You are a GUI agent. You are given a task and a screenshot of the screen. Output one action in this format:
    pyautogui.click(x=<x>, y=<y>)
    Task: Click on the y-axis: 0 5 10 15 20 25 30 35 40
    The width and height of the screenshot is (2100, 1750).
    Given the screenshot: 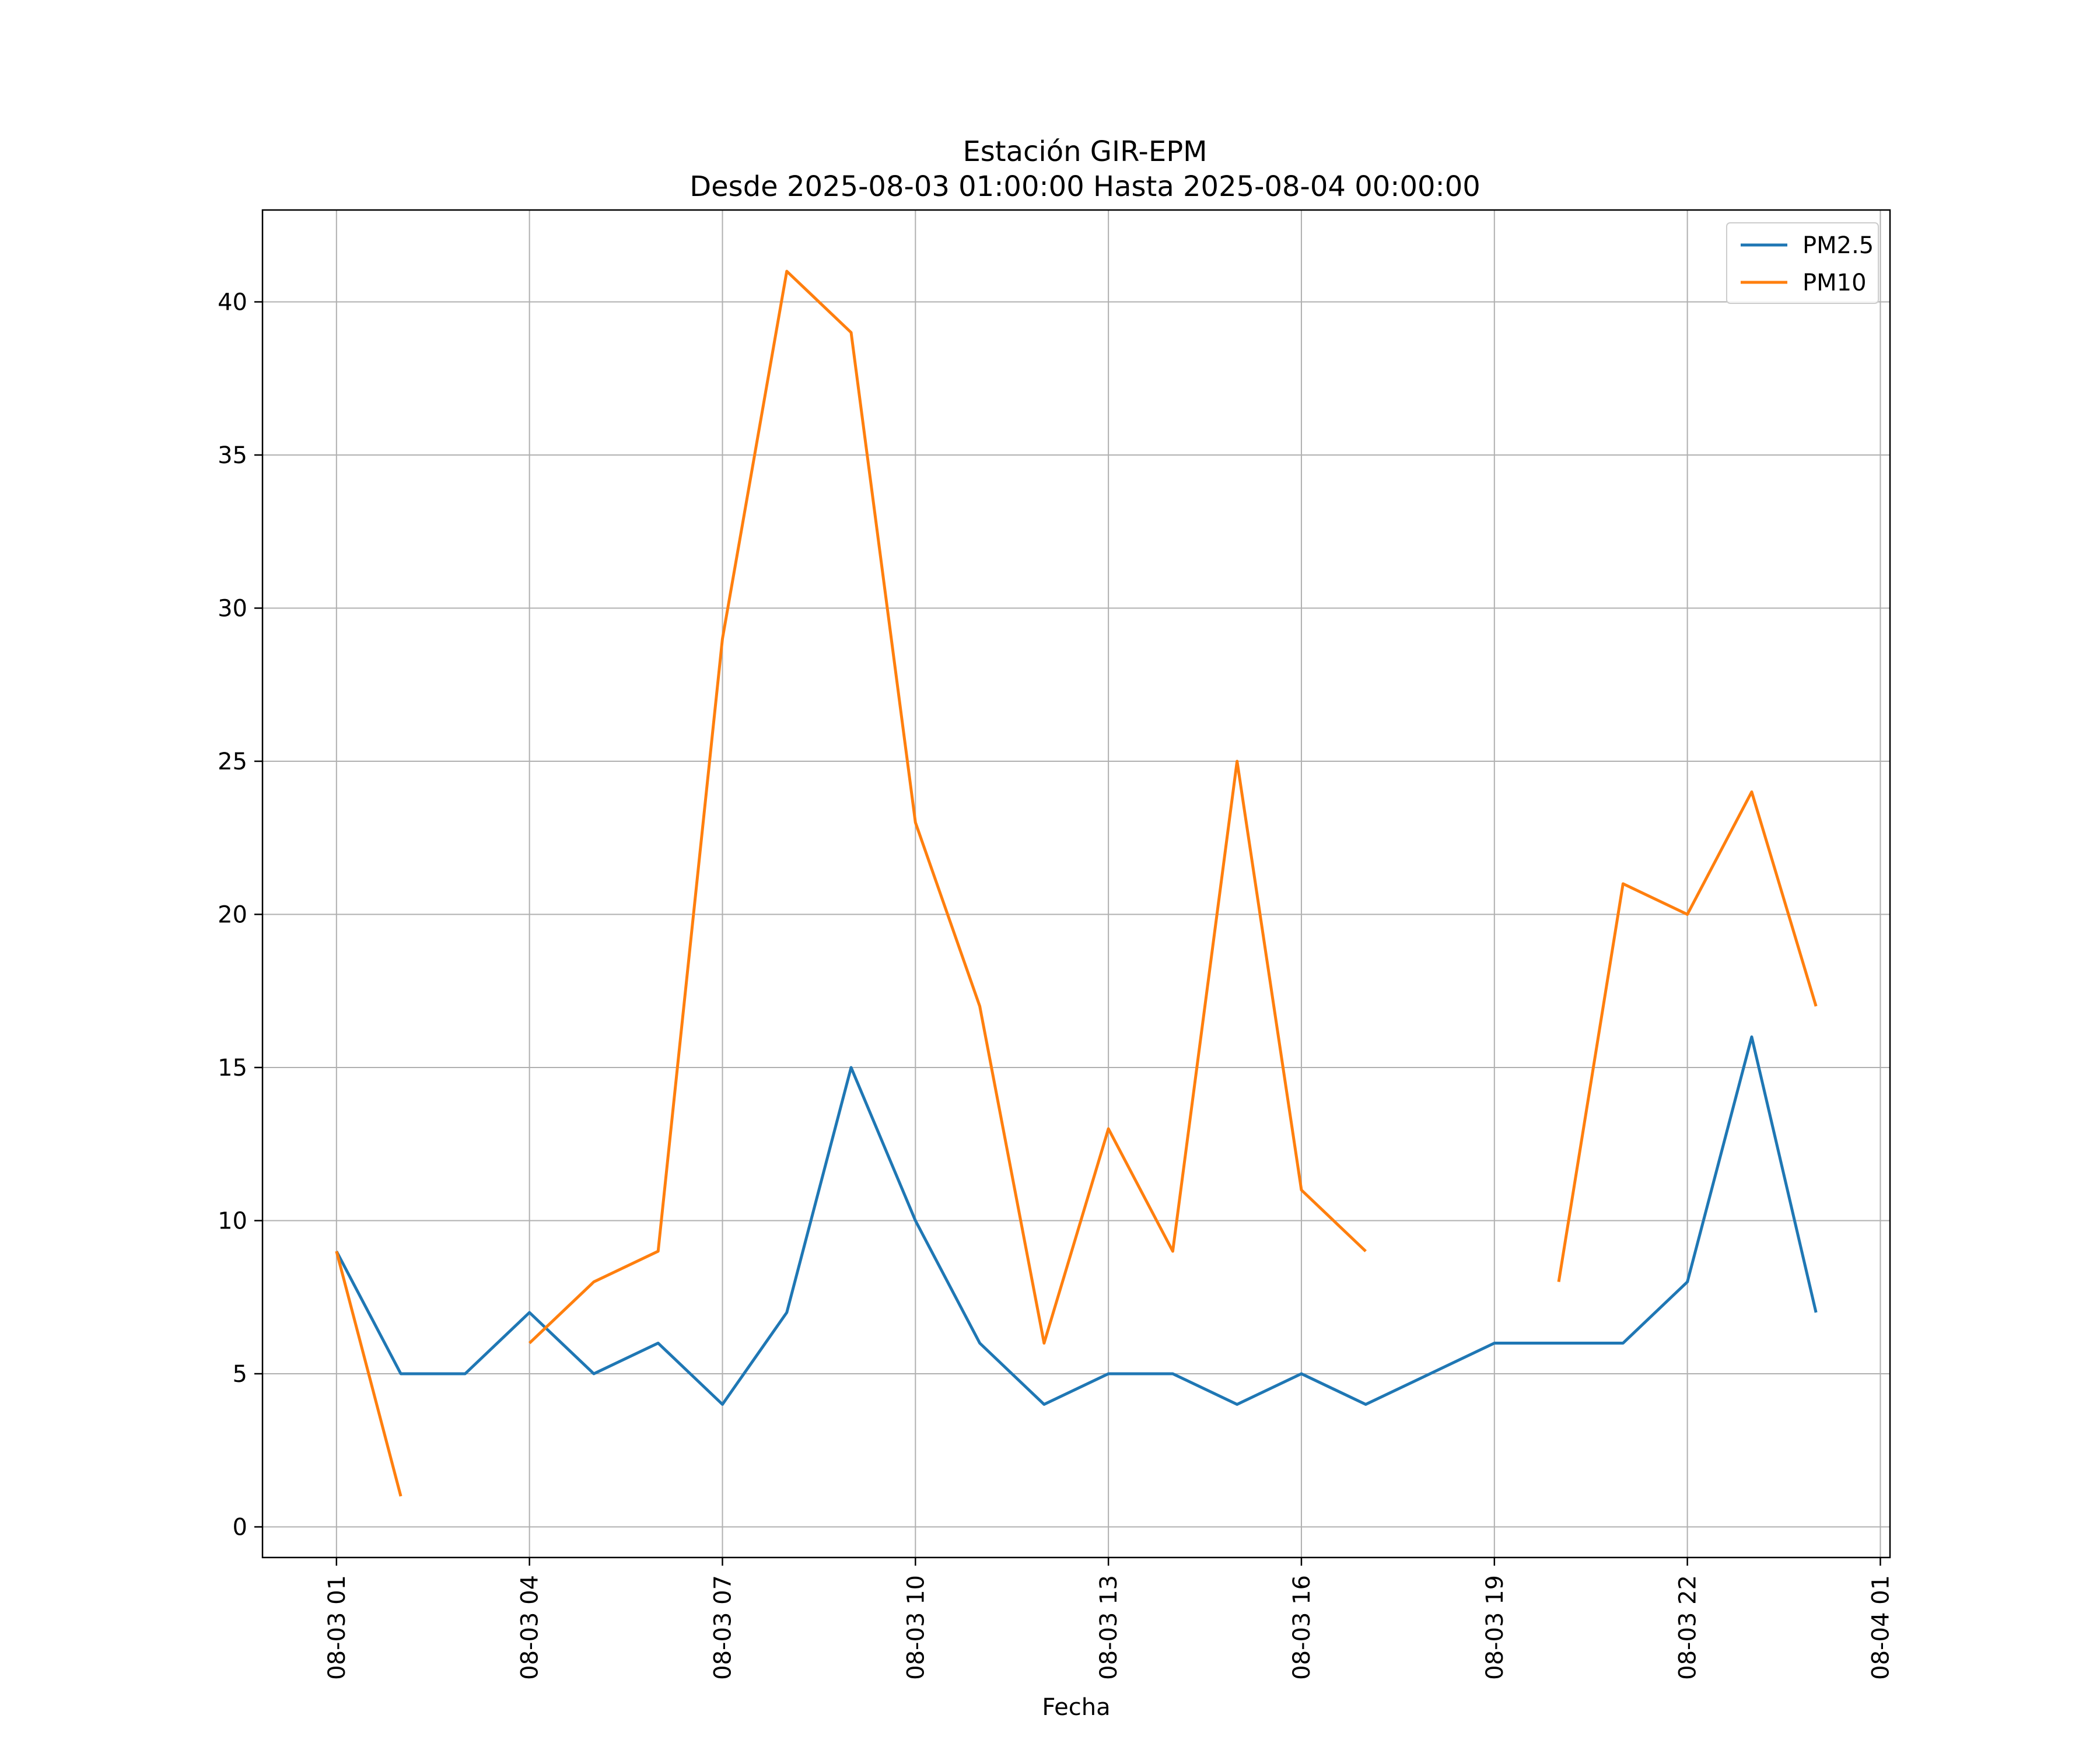 What is the action you would take?
    pyautogui.click(x=240, y=915)
    